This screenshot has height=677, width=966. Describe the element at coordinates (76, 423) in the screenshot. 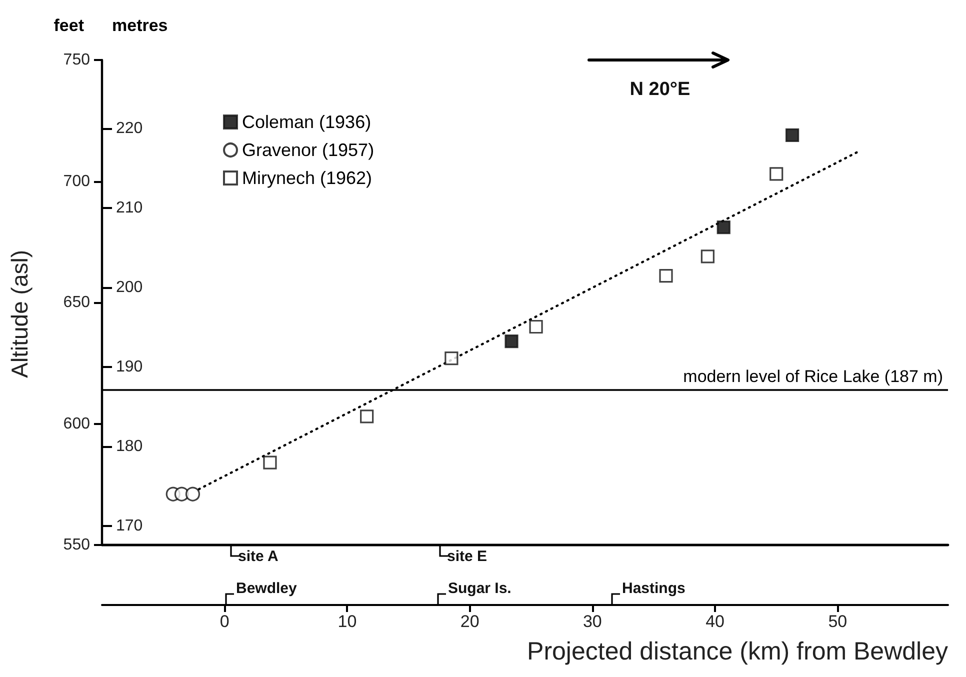

I see `y-tick-label: 600` at that location.